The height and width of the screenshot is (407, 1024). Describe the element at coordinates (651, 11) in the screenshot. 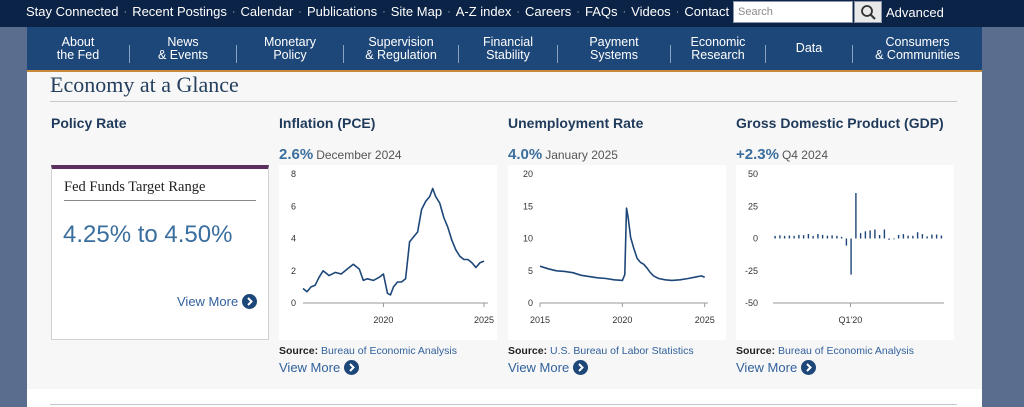

I see `link-videos: Videos` at that location.